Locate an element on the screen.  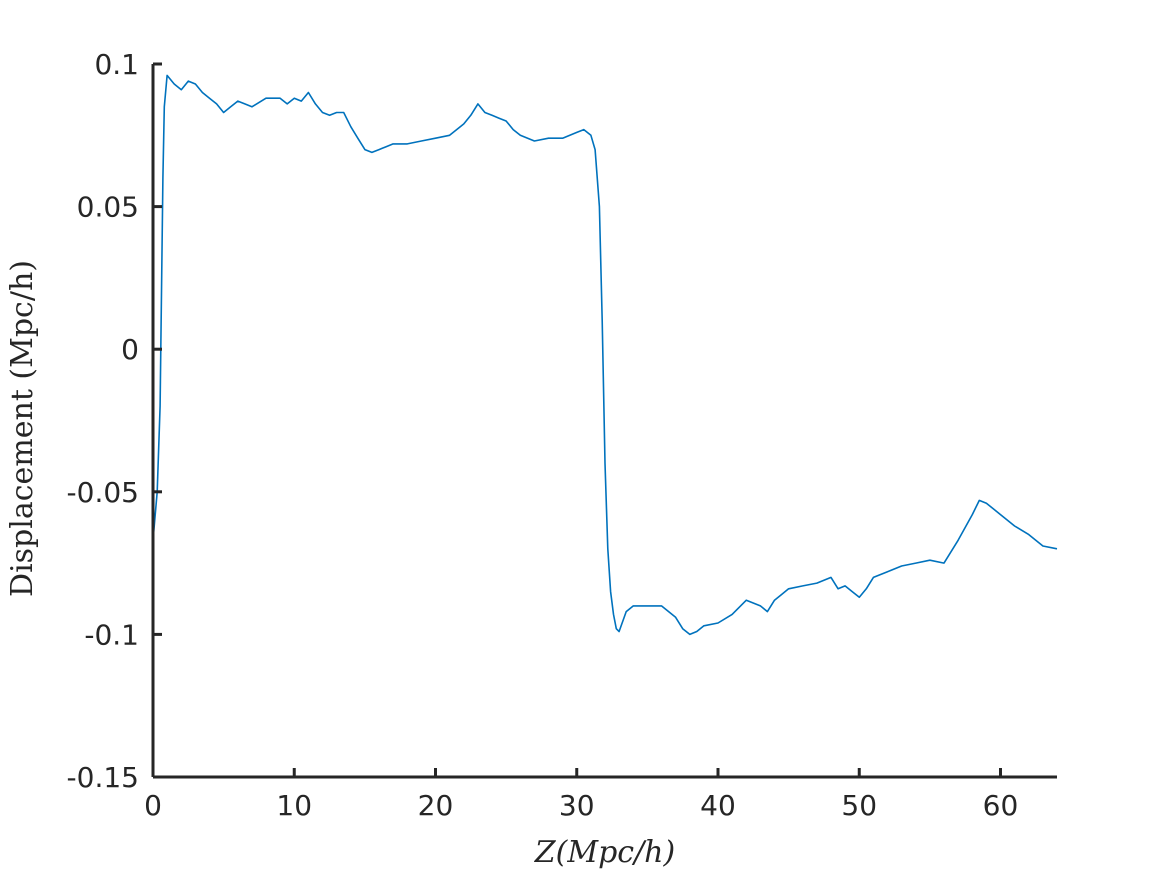
y-ticks: -0.15 -0.1 -0.05 0 0.05 0.1 is located at coordinates (114, 421).